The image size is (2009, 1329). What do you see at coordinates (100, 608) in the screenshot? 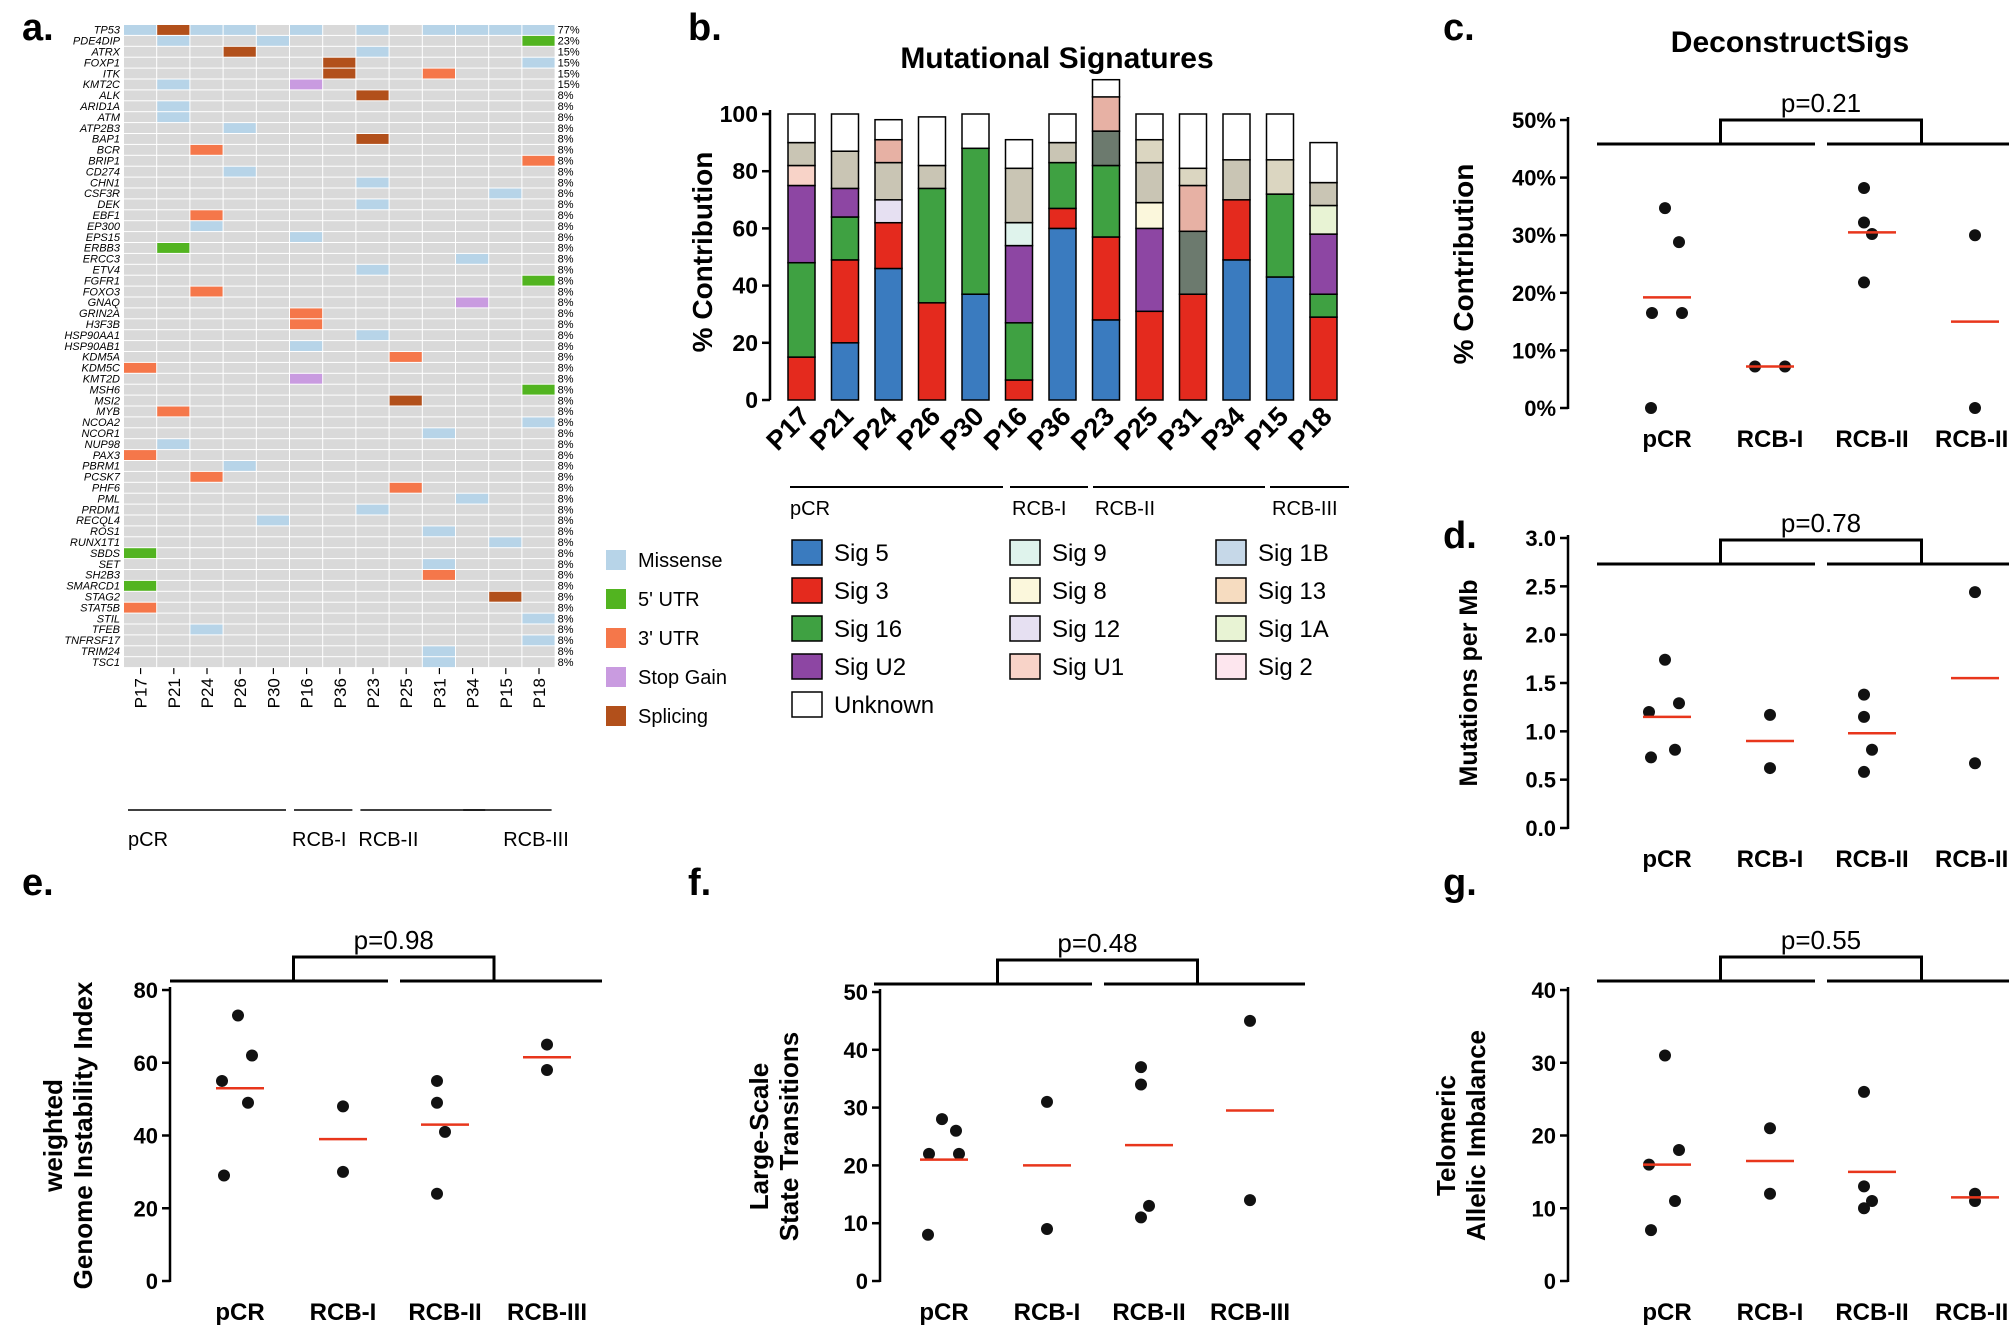
I see `gene-label: STAT5B` at bounding box center [100, 608].